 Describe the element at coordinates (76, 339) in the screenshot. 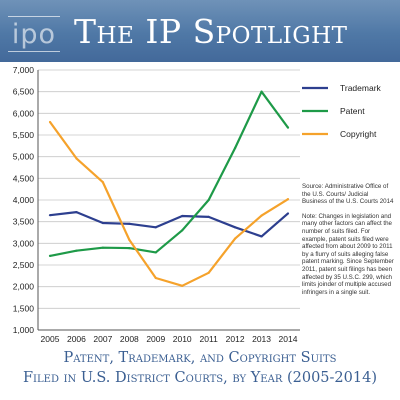

I see `x-tick-label: 2006` at that location.